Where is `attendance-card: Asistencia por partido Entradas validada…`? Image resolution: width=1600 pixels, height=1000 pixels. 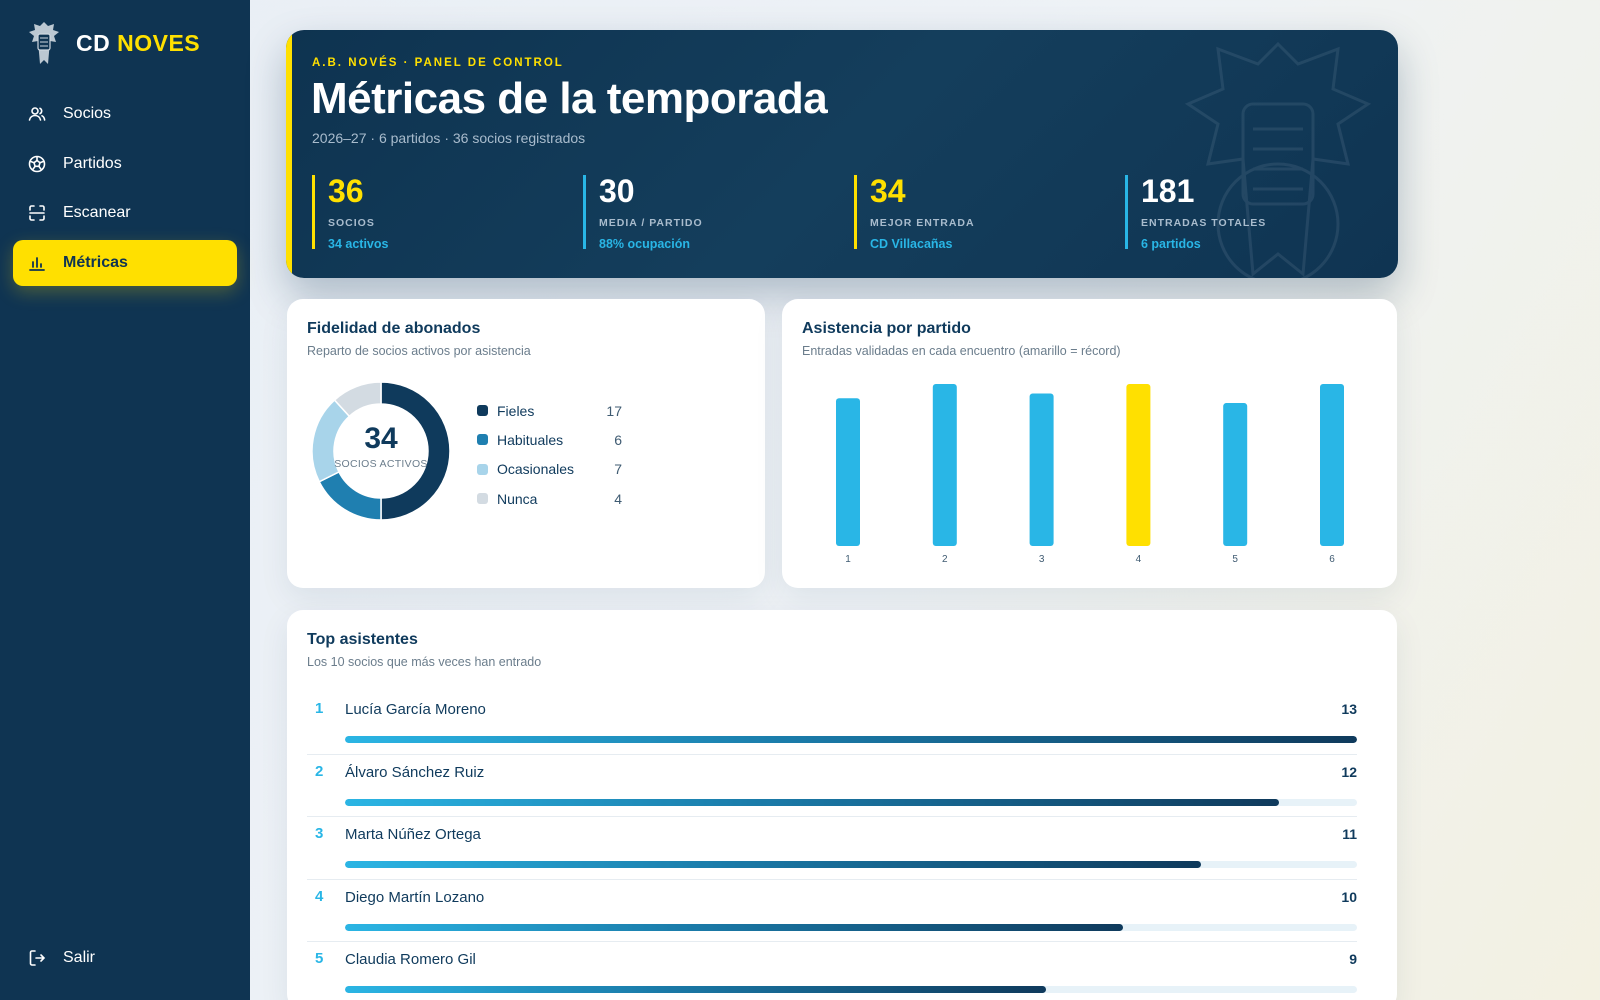
attendance-card: Asistencia por partido Entradas validada… is located at coordinates (1089, 443).